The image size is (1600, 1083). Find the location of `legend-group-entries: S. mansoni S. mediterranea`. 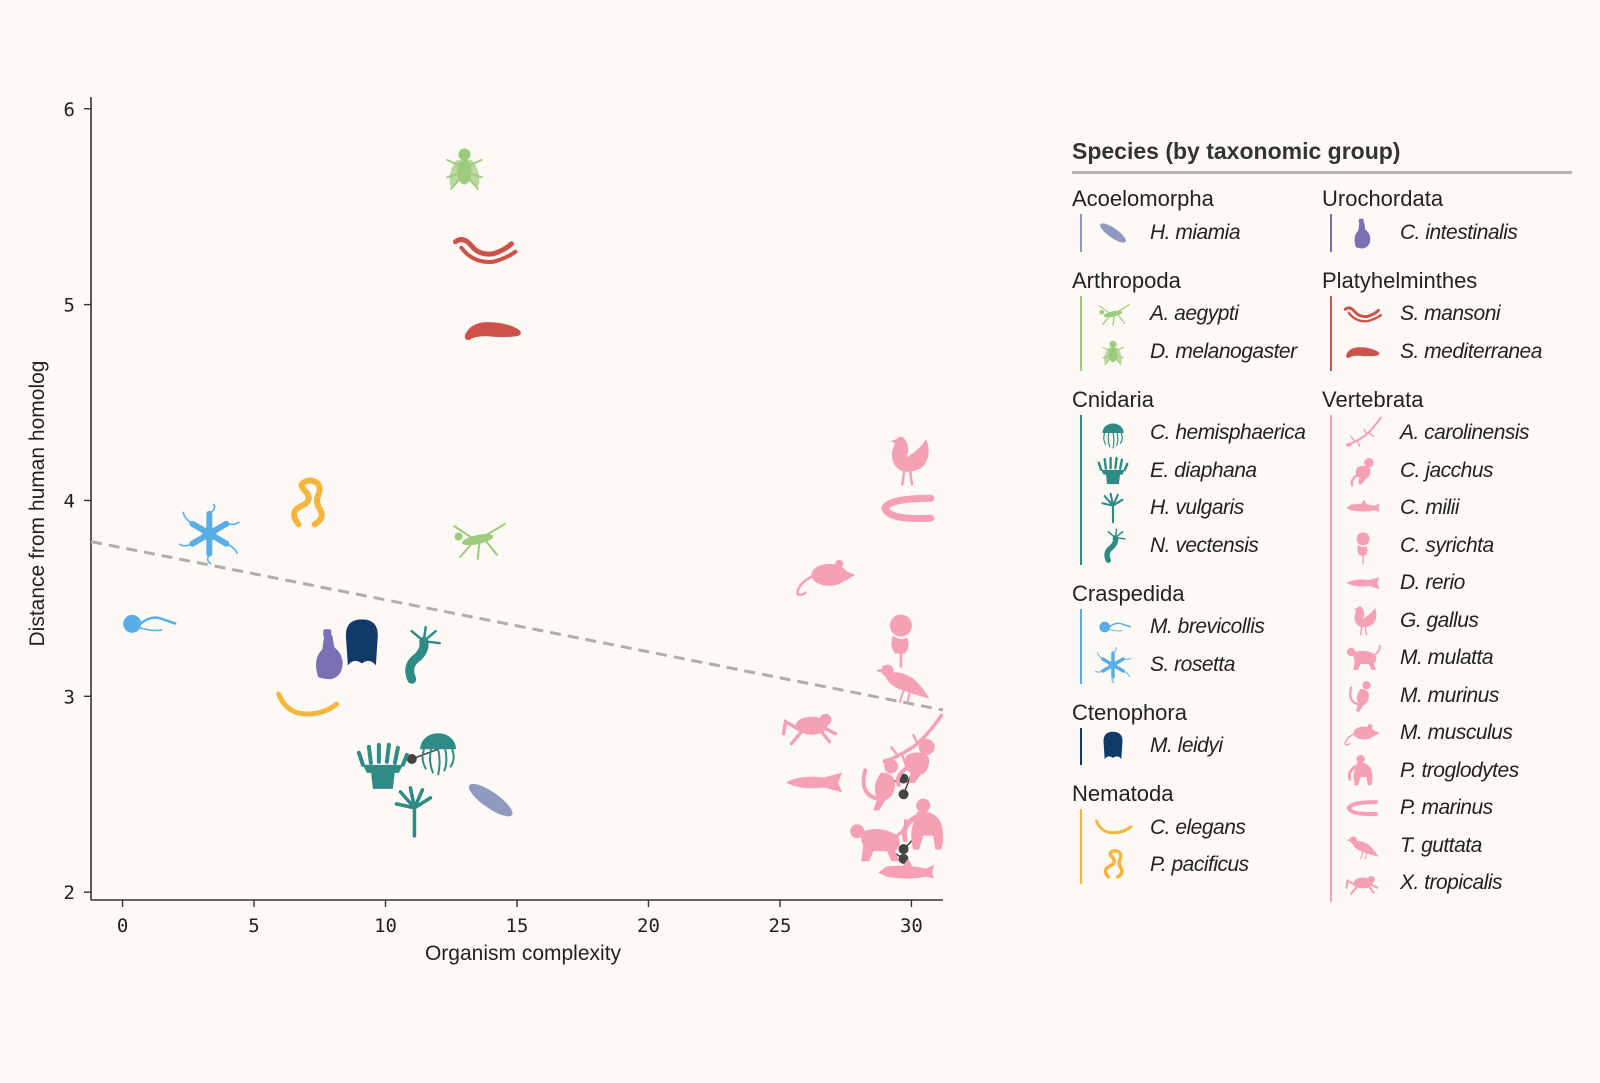

legend-group-entries: S. mansoni S. mediterranea is located at coordinates (1451, 333).